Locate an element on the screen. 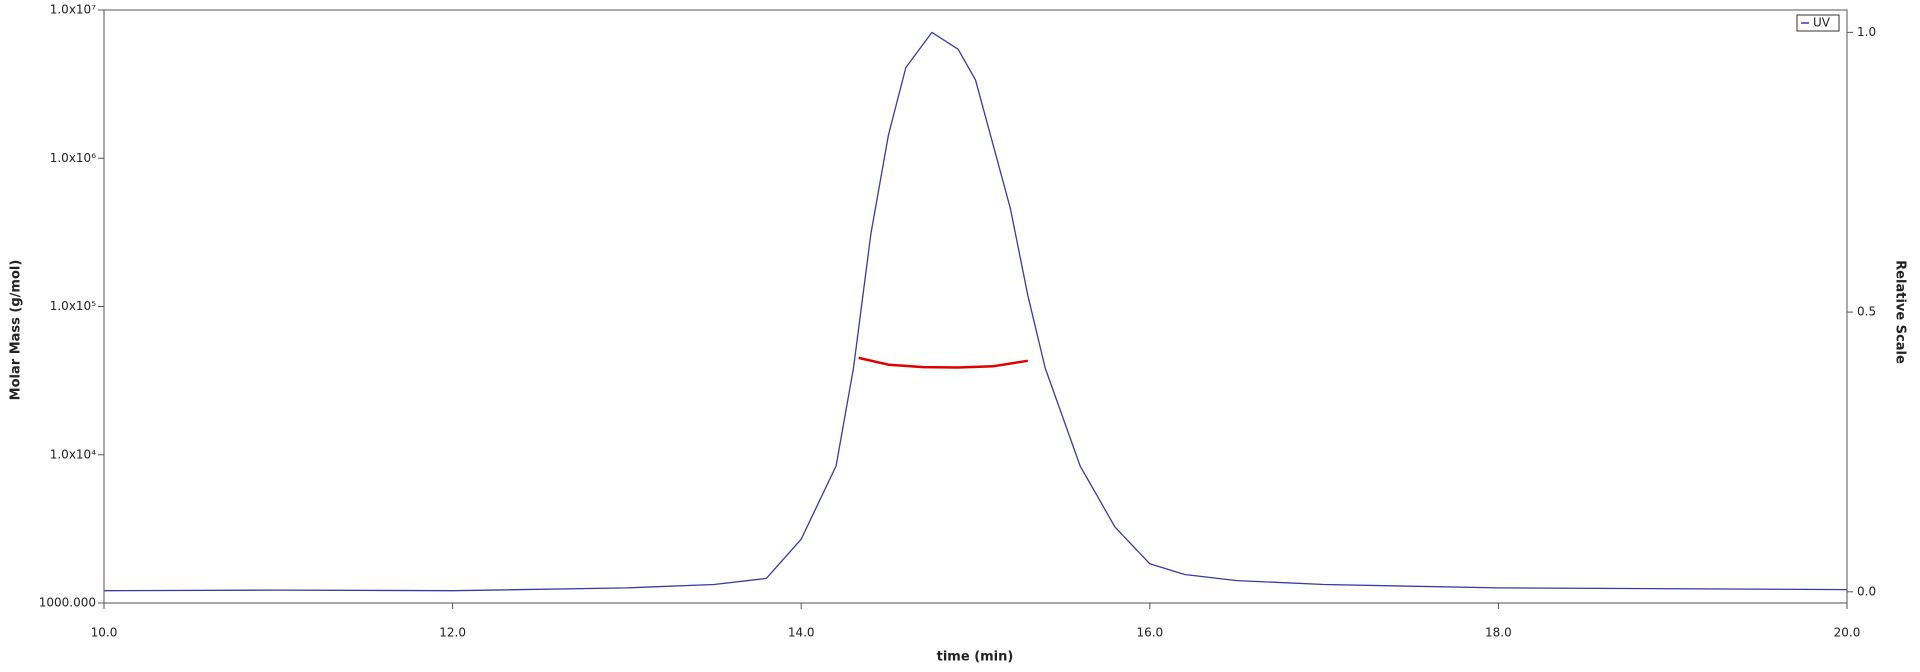  legend-box is located at coordinates (1818, 23).